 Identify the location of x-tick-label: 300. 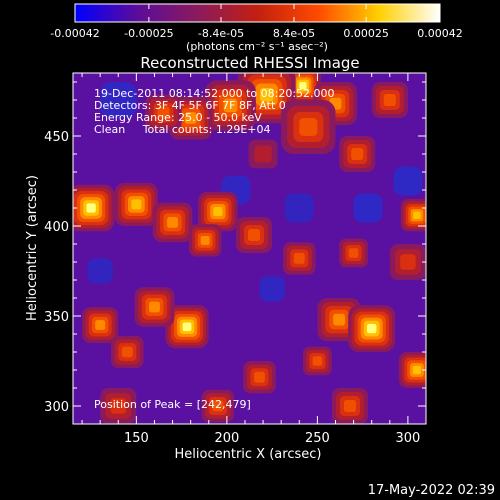
(407, 438).